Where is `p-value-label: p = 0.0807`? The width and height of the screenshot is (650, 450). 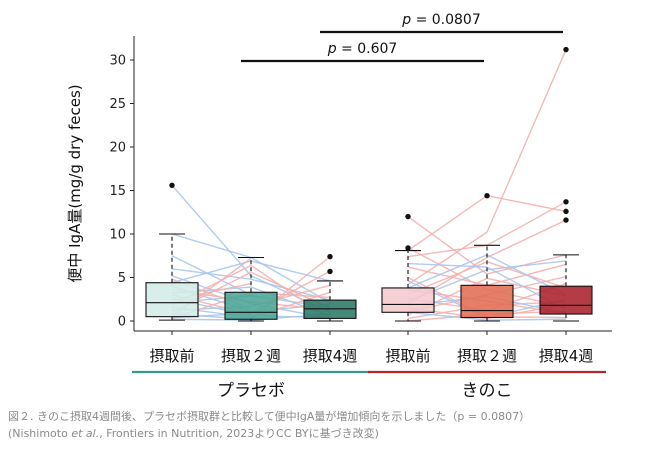
p-value-label: p = 0.0807 is located at coordinates (441, 20).